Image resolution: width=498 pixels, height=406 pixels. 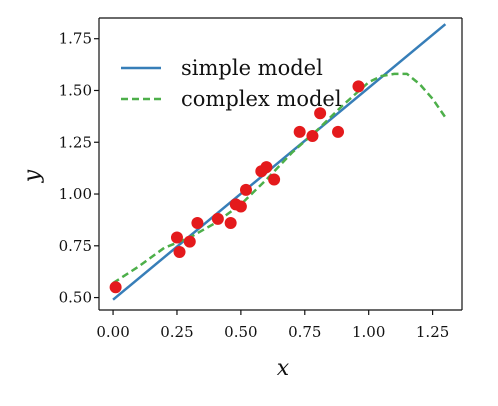 I want to click on legend-complex-model-label: complex model, so click(x=261, y=99).